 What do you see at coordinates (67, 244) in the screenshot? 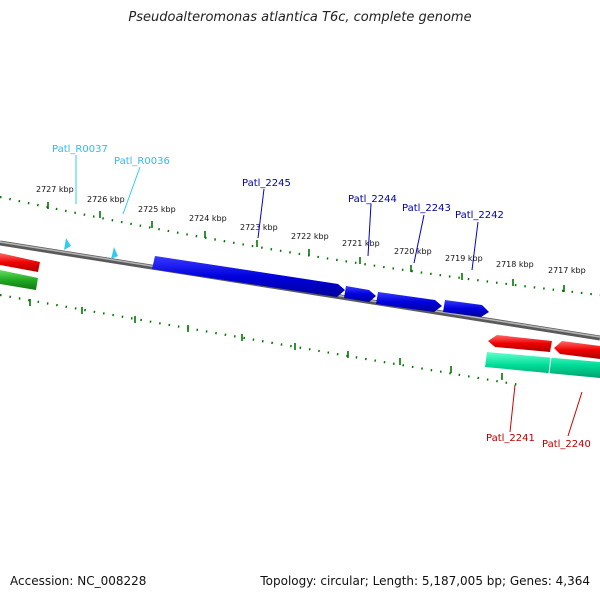
I see `rna-feature-R0037` at bounding box center [67, 244].